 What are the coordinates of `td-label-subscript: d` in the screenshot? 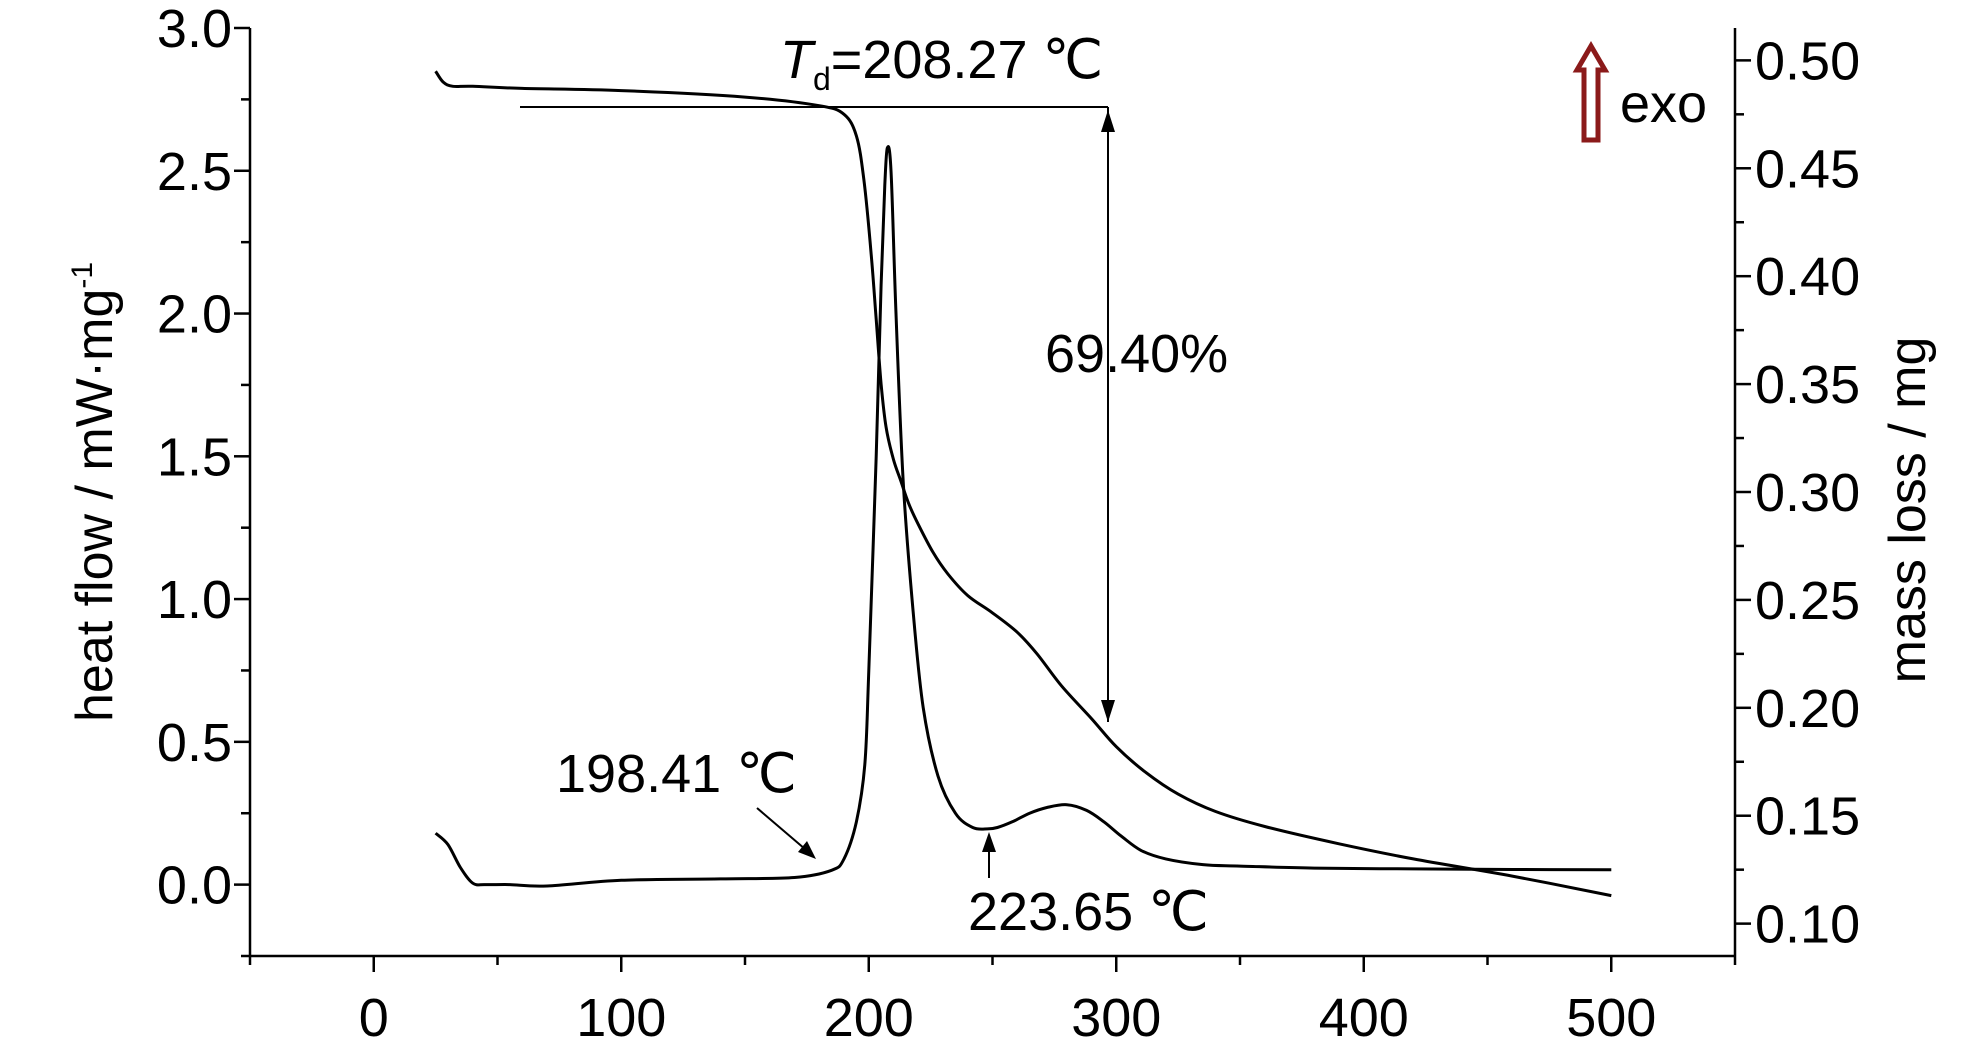 It's located at (822, 79).